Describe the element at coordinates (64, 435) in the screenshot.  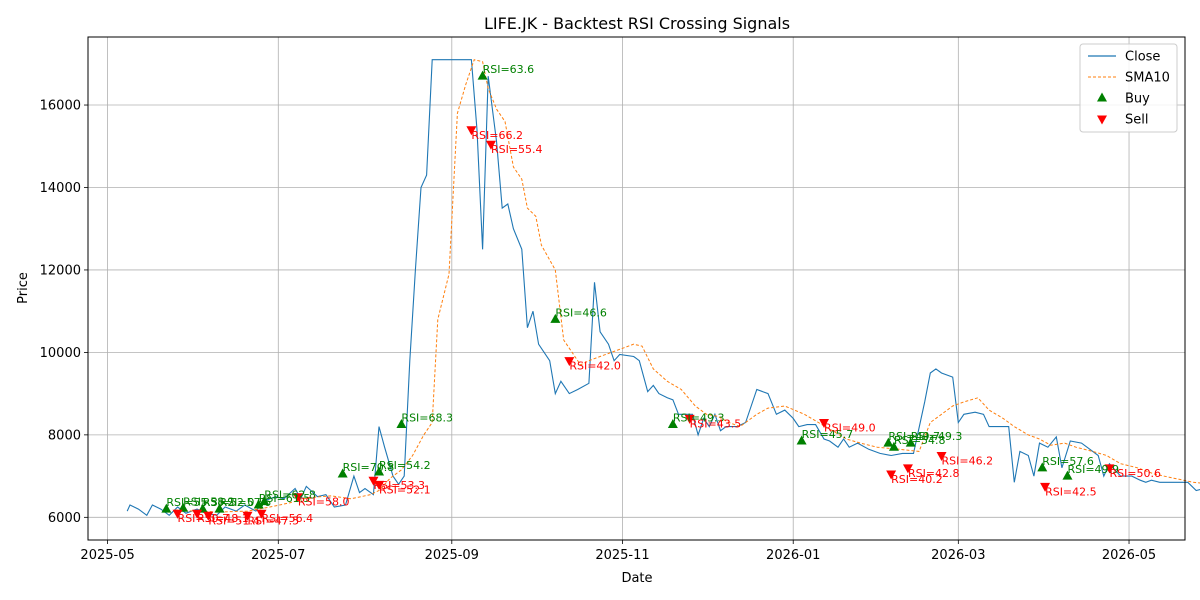
I see `y-tick-label: 8000` at that location.